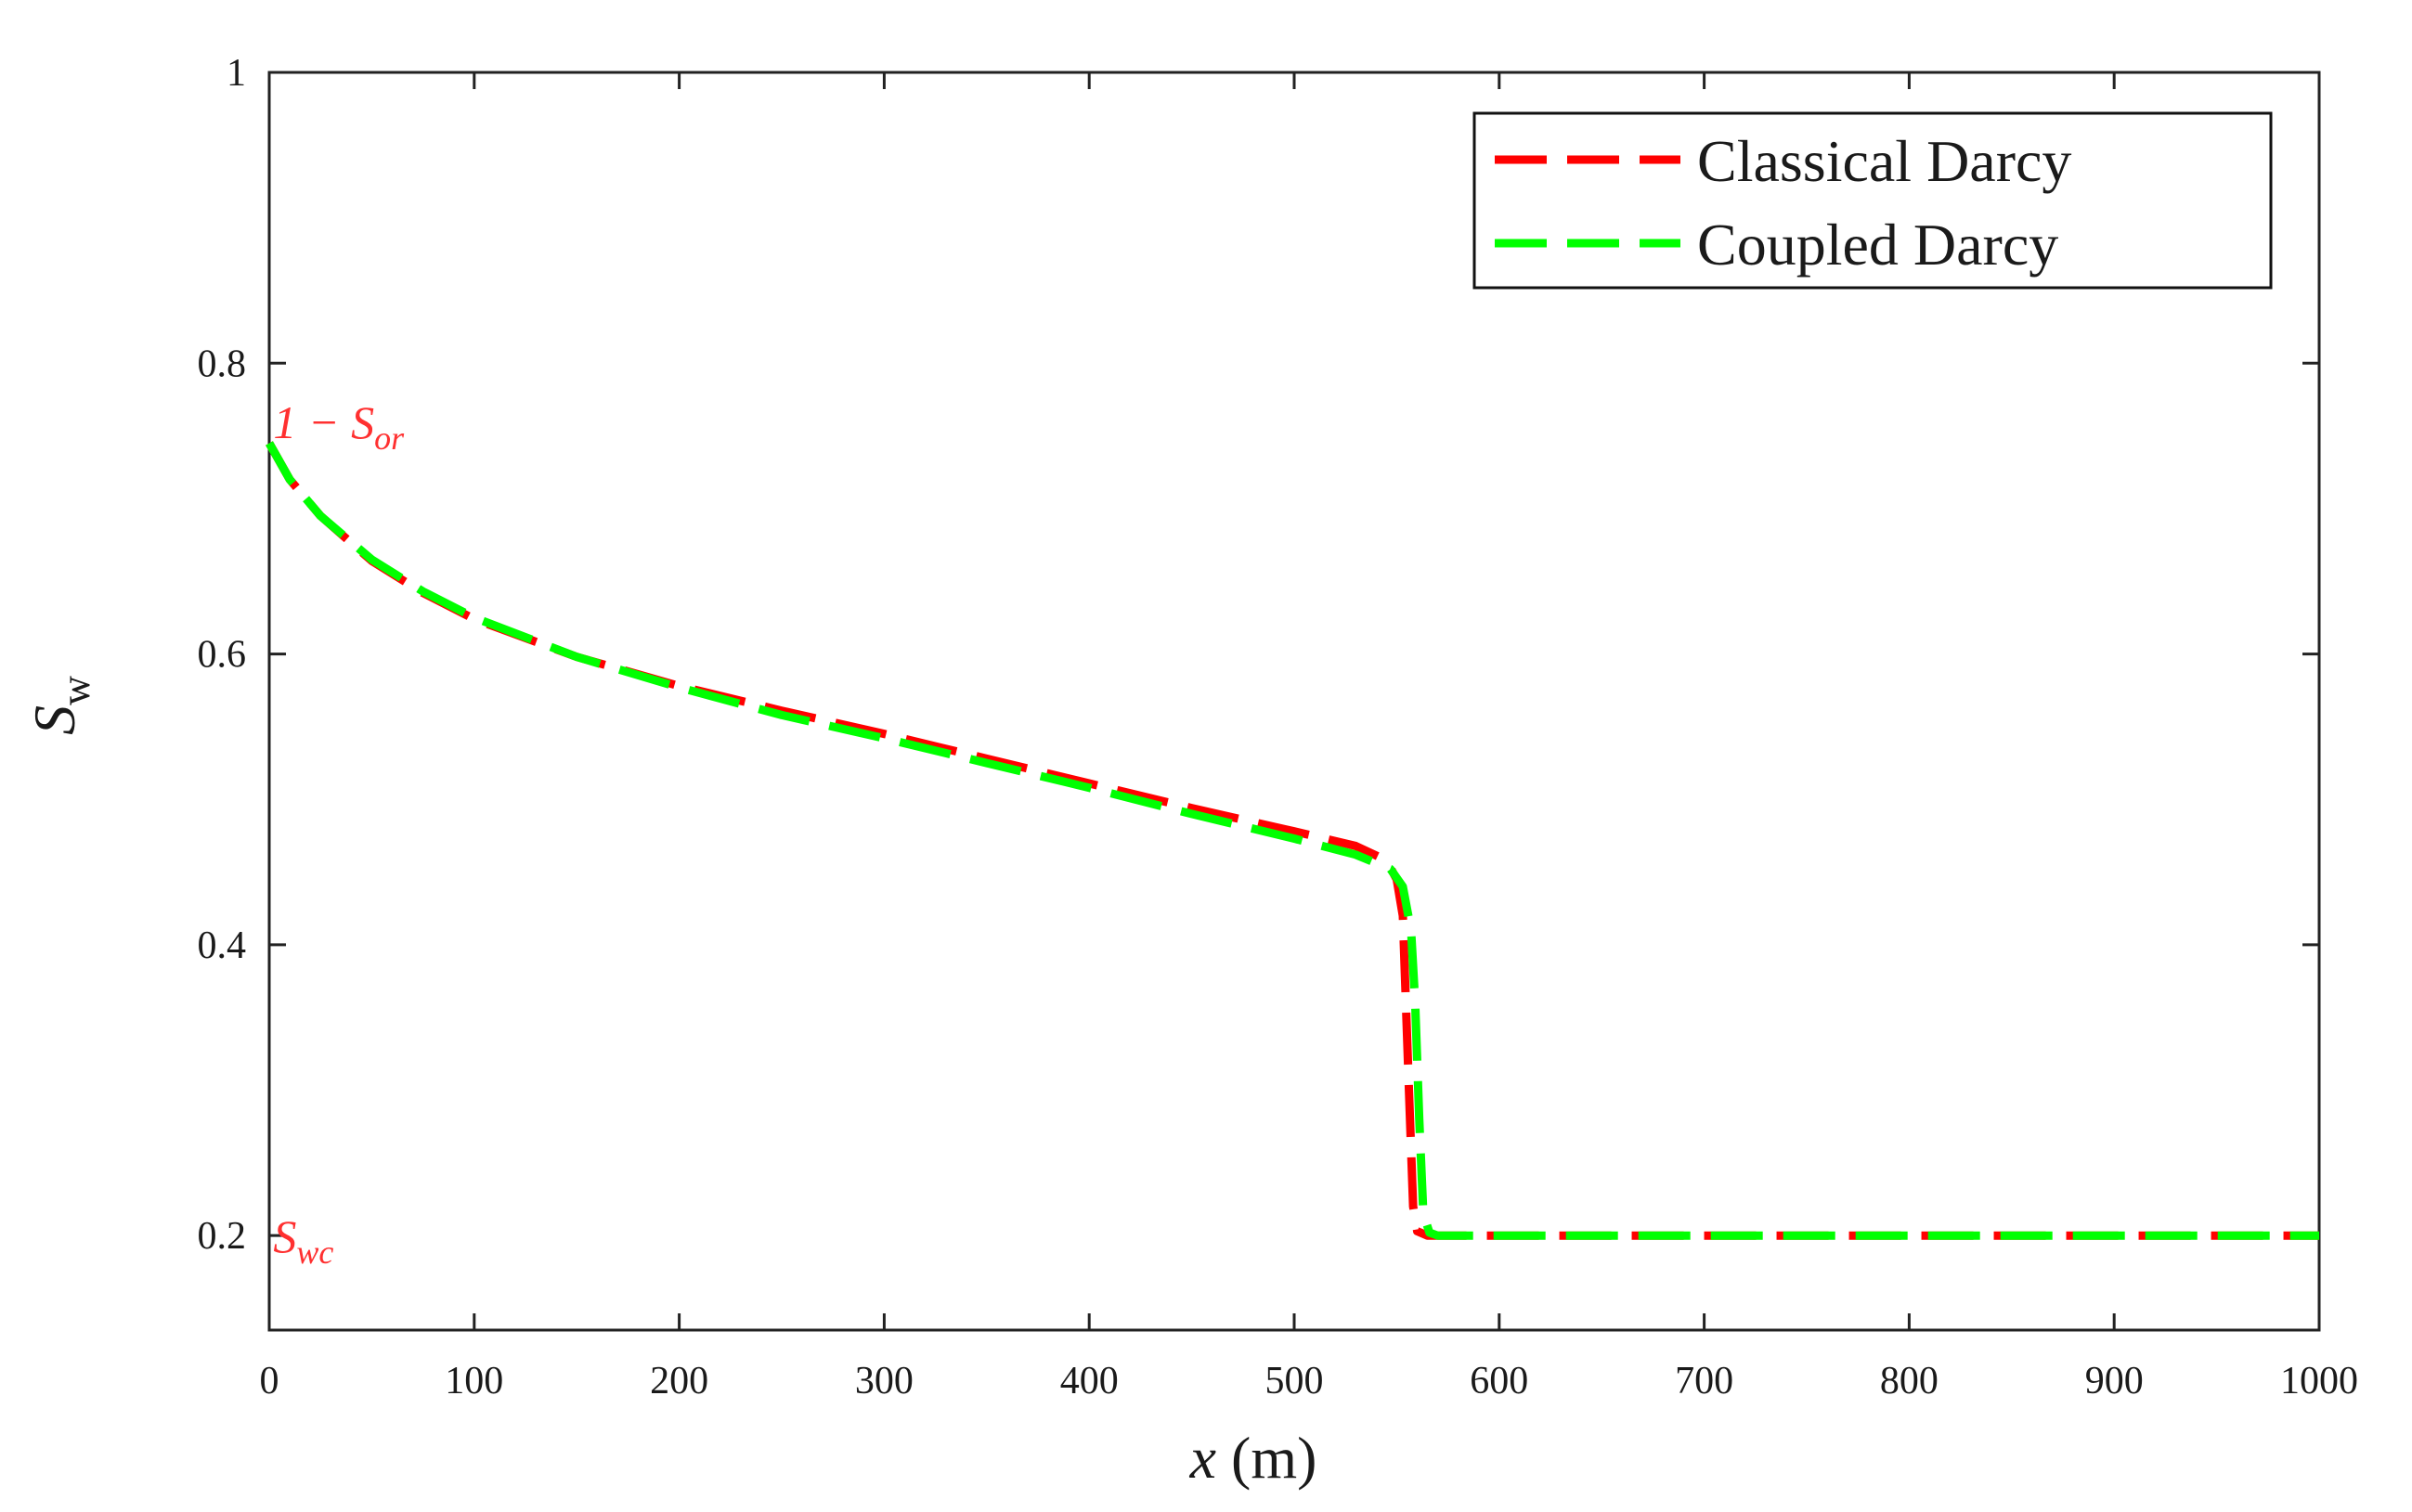 Image resolution: width=2412 pixels, height=1512 pixels. Describe the element at coordinates (2114, 1381) in the screenshot. I see `x-tick-label: 900` at that location.